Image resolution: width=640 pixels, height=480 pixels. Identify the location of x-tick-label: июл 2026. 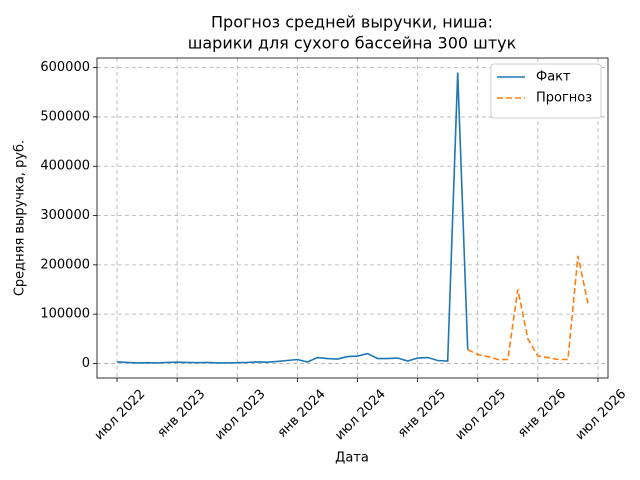
(601, 415).